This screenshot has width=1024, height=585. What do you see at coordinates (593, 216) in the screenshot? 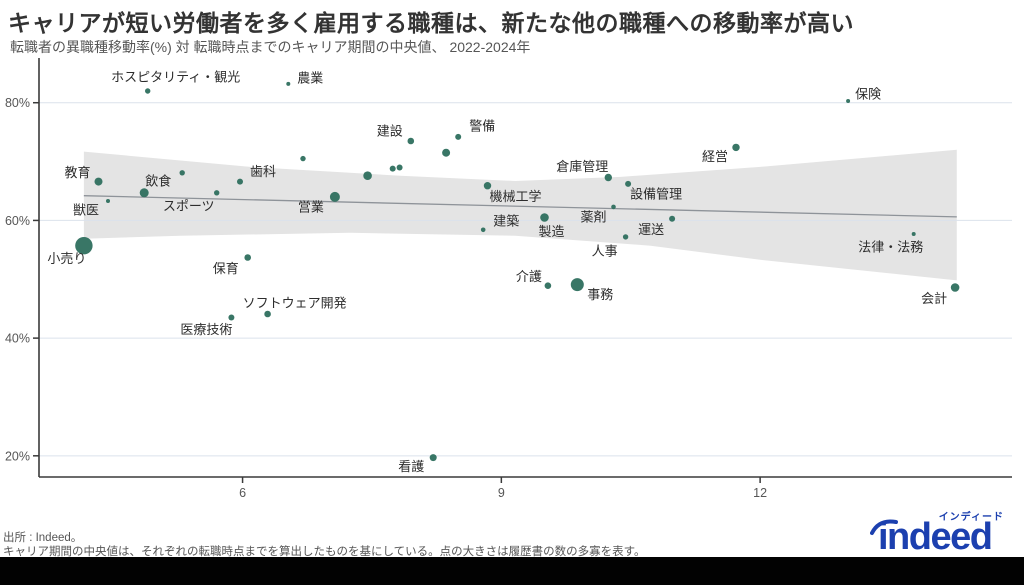
I see `point-label: 薬剤` at bounding box center [593, 216].